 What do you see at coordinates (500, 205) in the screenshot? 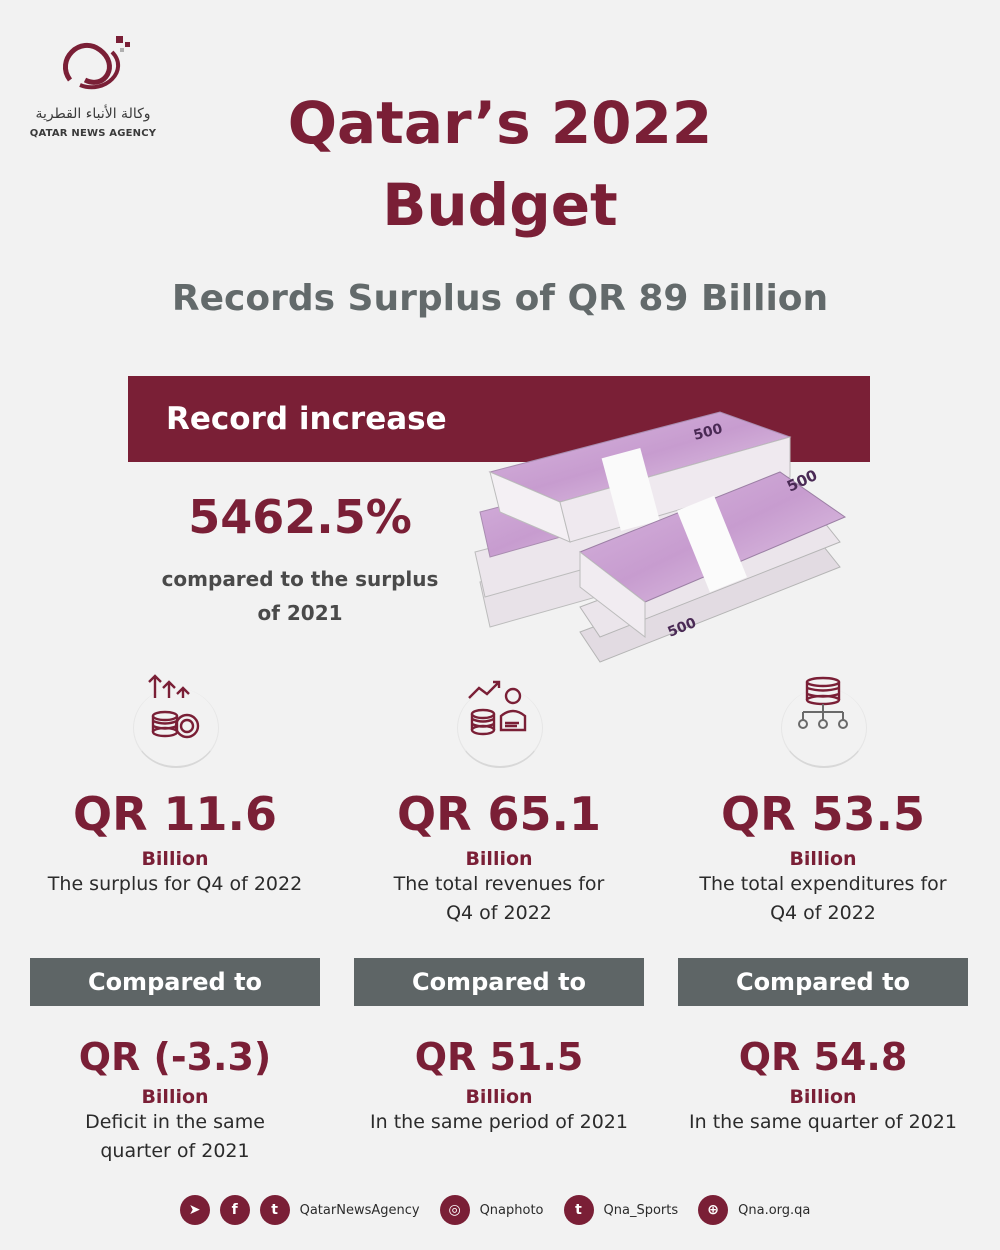
I see `title-line-2: Budget` at bounding box center [500, 205].